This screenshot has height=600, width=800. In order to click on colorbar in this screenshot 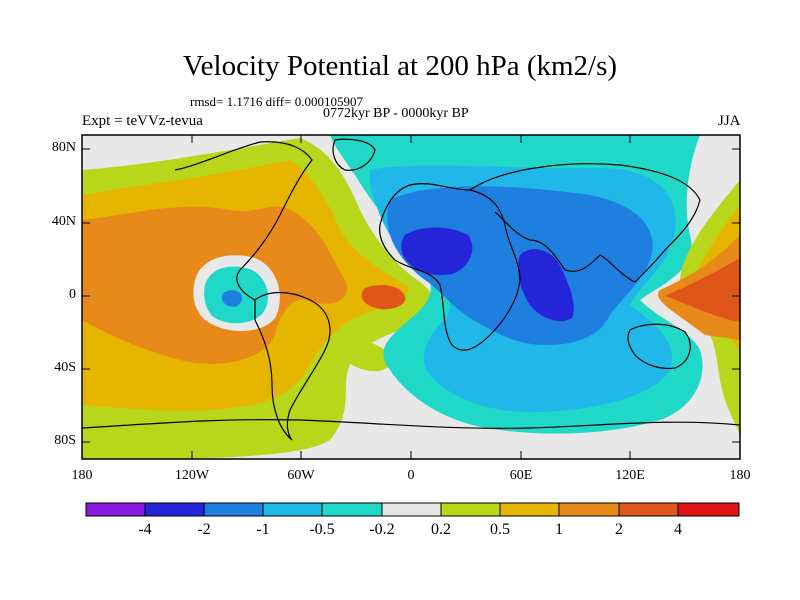, I will do `click(412, 509)`.